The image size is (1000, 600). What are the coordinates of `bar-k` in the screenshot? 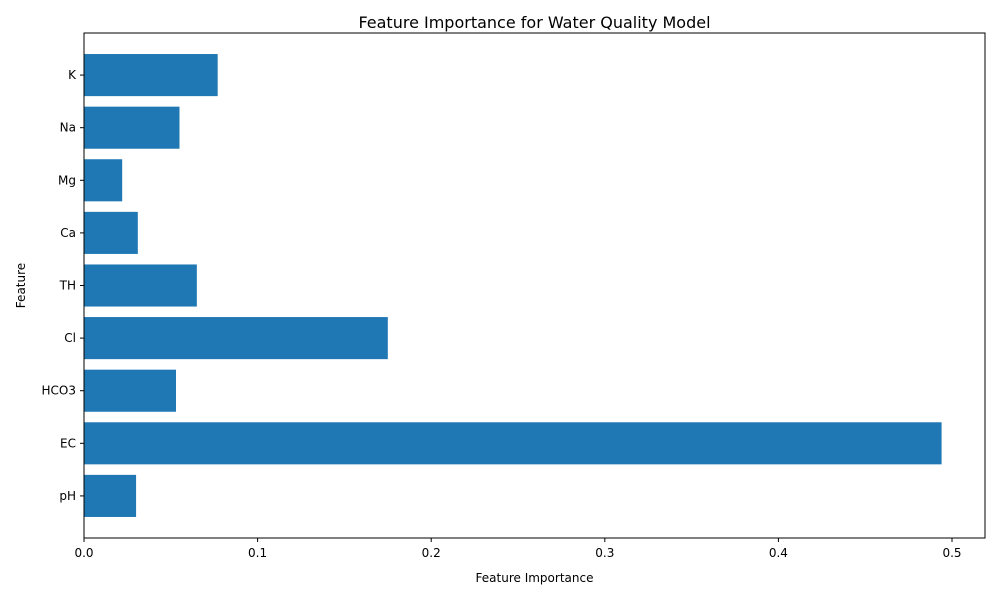 It's located at (151, 75).